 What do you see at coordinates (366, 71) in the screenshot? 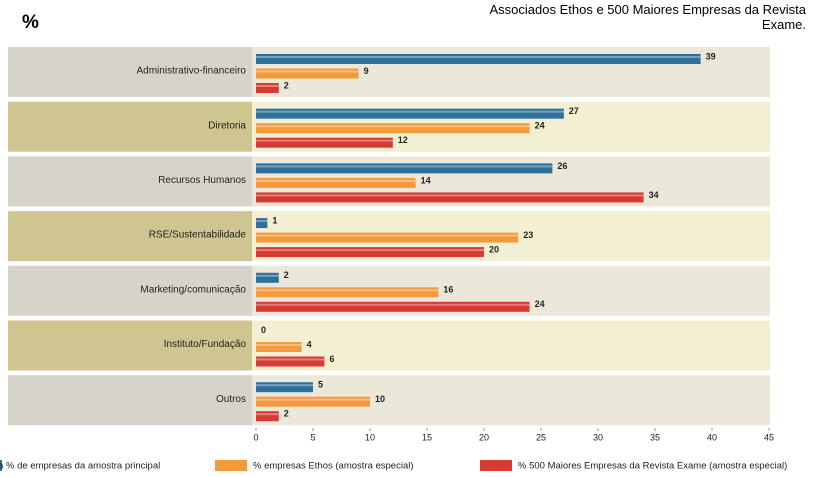
I see `value-label: 9` at bounding box center [366, 71].